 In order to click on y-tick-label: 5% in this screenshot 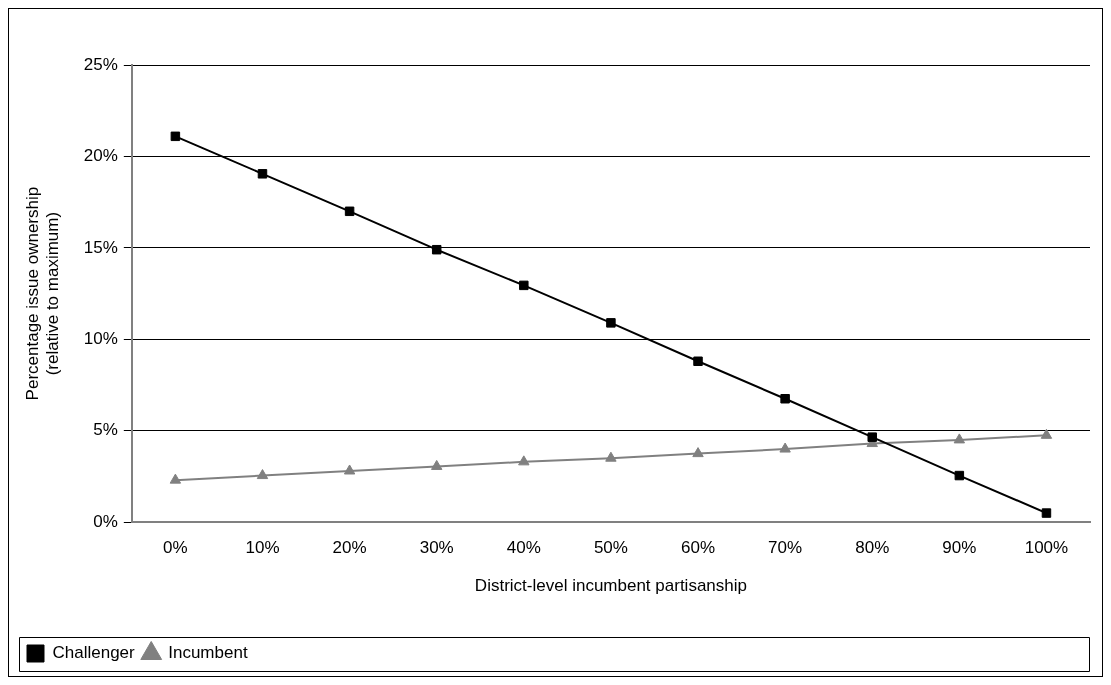, I will do `click(105, 430)`.